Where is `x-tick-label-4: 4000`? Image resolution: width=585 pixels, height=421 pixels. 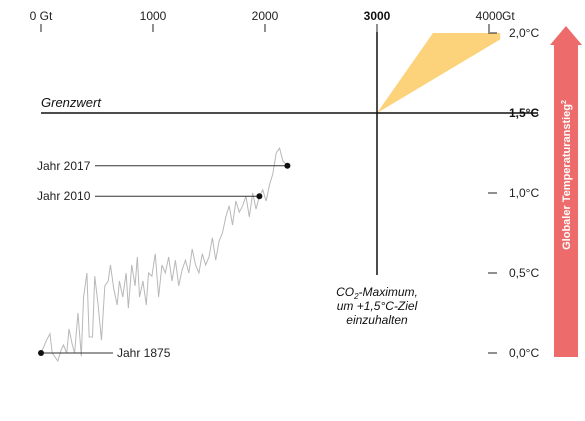
x-tick-label-4: 4000 is located at coordinates (489, 16).